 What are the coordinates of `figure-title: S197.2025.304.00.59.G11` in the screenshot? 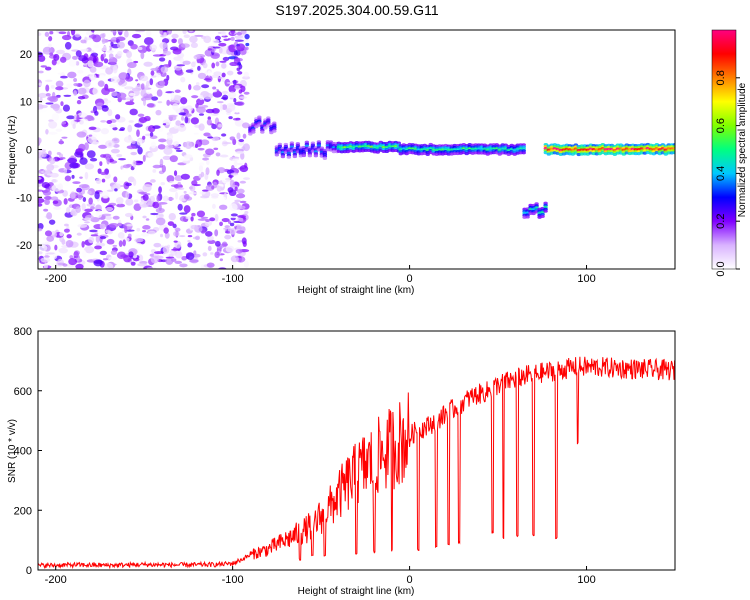 It's located at (356, 10).